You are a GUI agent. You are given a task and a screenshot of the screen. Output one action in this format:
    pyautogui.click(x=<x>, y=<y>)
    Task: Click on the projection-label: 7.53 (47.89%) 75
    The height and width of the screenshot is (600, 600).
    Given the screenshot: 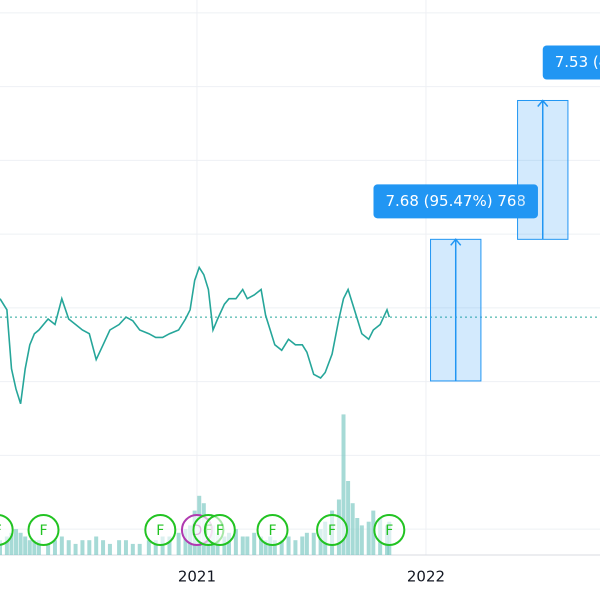 What is the action you would take?
    pyautogui.click(x=571, y=62)
    